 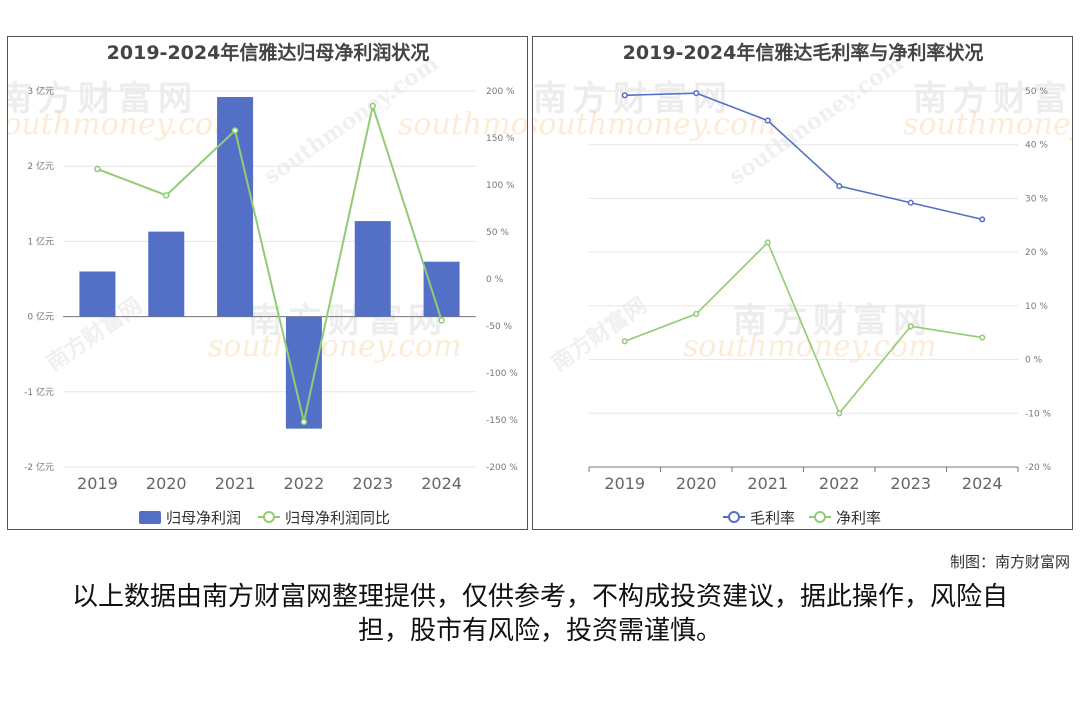 What do you see at coordinates (1038, 468) in the screenshot?
I see `y-right-tick-label: -20 %` at bounding box center [1038, 468].